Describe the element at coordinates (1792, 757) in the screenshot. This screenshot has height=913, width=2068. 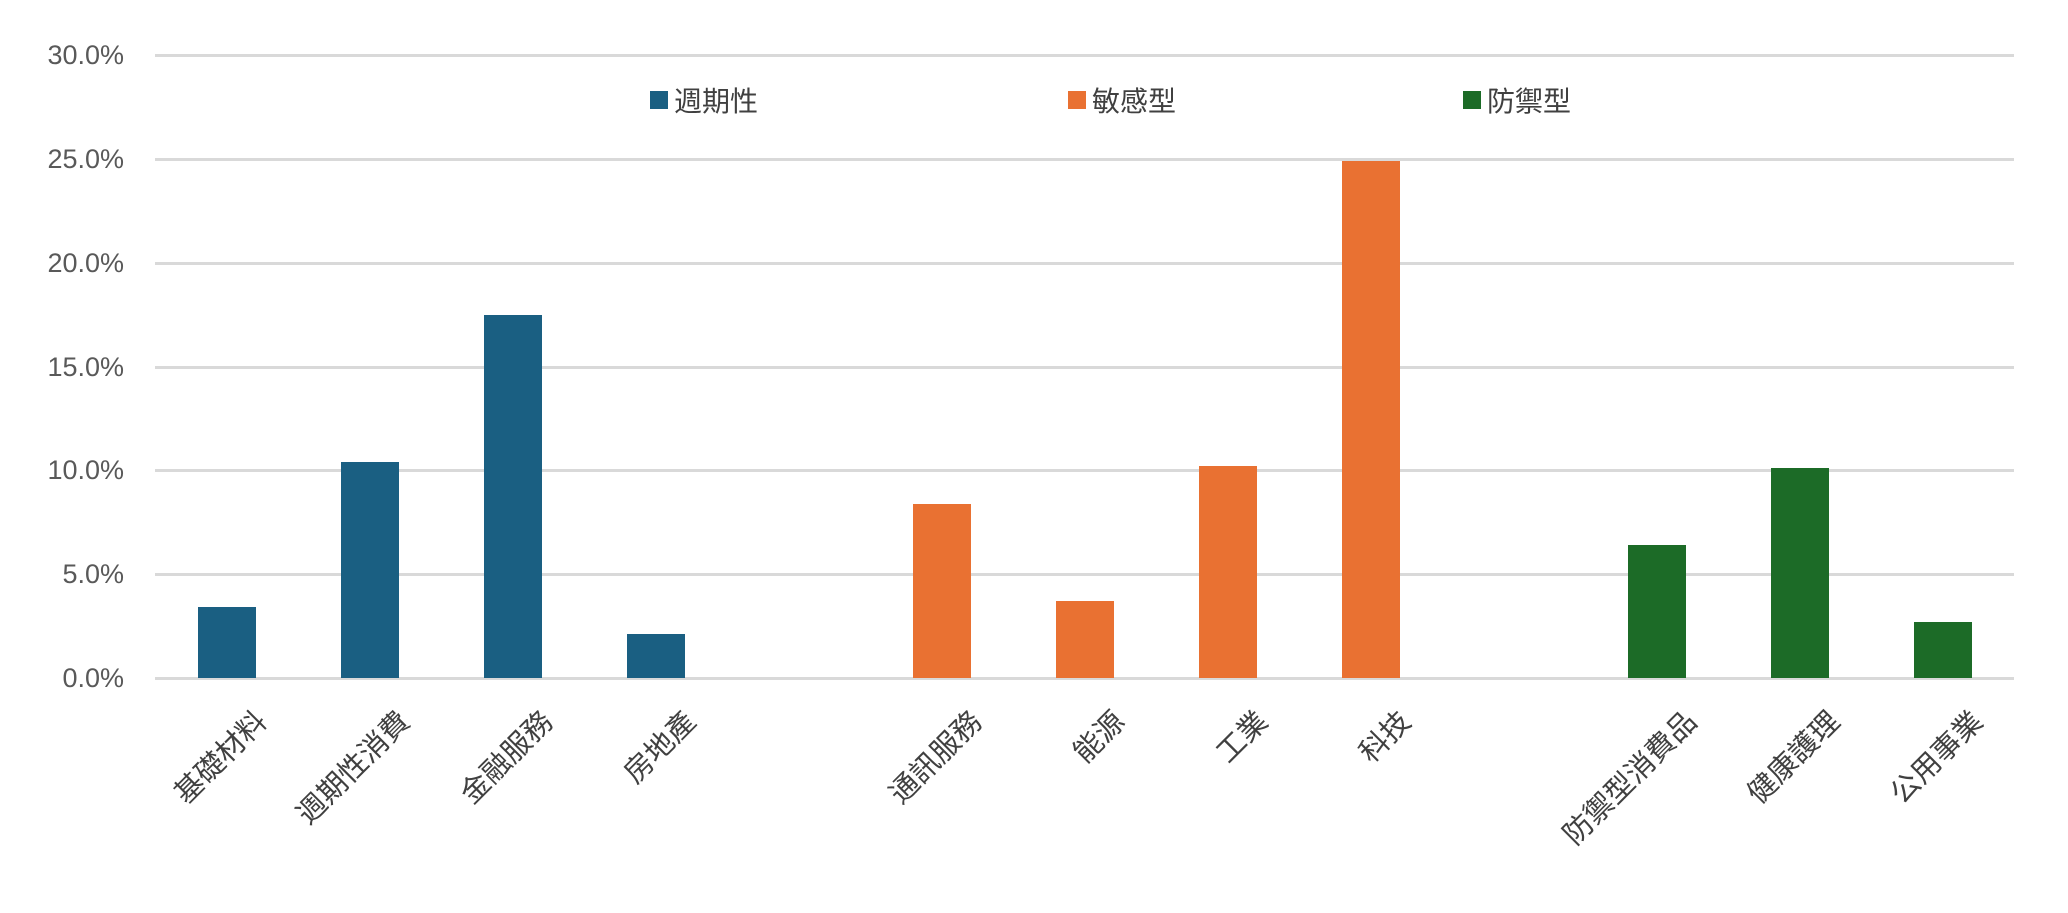
I see `x-tick-label: 健康護理` at that location.